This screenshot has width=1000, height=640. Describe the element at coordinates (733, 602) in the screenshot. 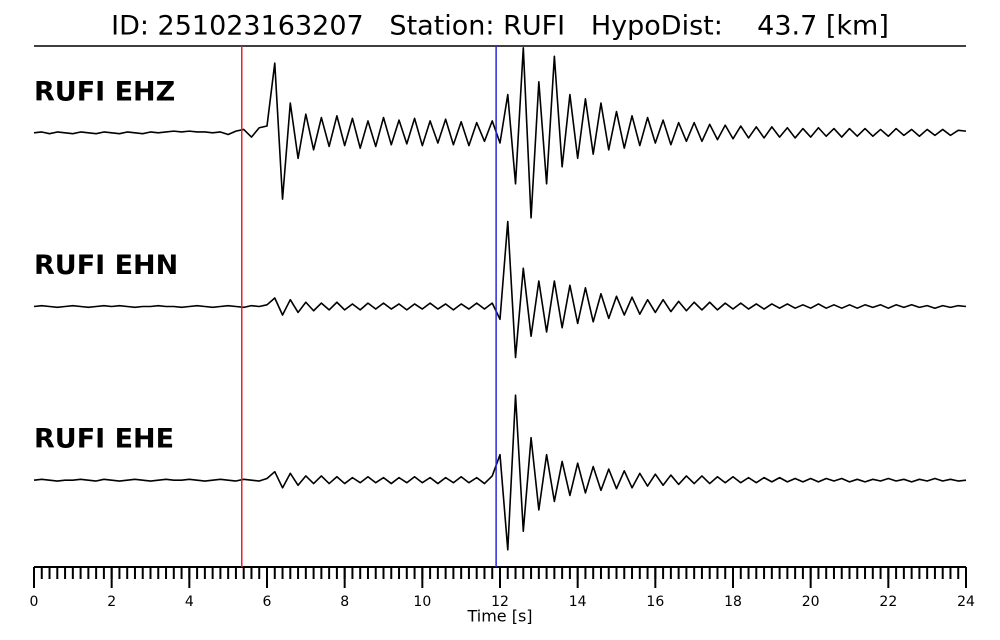

I see `x-tick-label: 18` at that location.